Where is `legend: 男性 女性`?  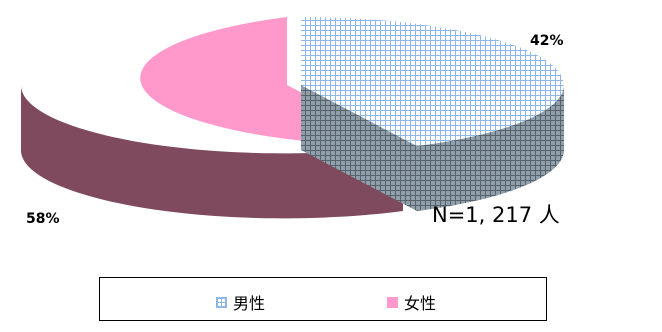 legend: 男性 女性 is located at coordinates (323, 299).